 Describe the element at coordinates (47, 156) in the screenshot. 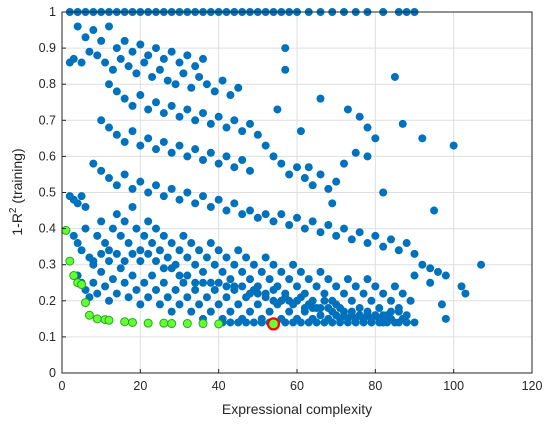

I see `y-tick-label: 0.6` at that location.